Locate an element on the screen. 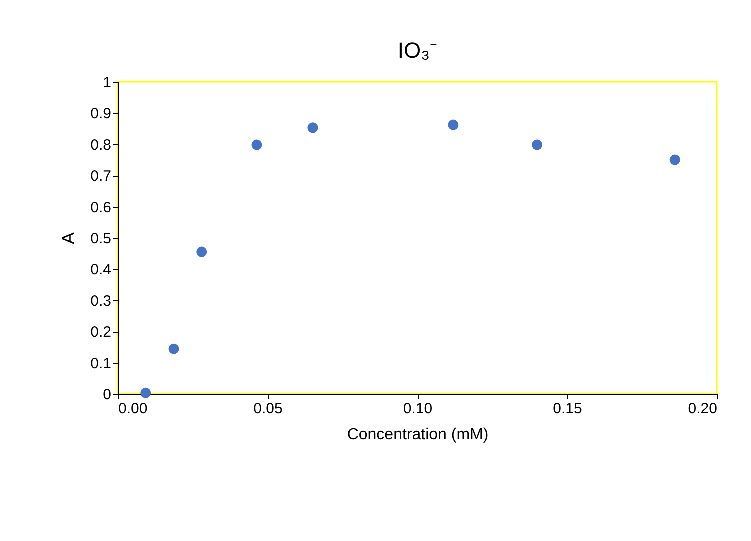 This screenshot has height=541, width=751. x-tick-label: 0.00 is located at coordinates (133, 409).